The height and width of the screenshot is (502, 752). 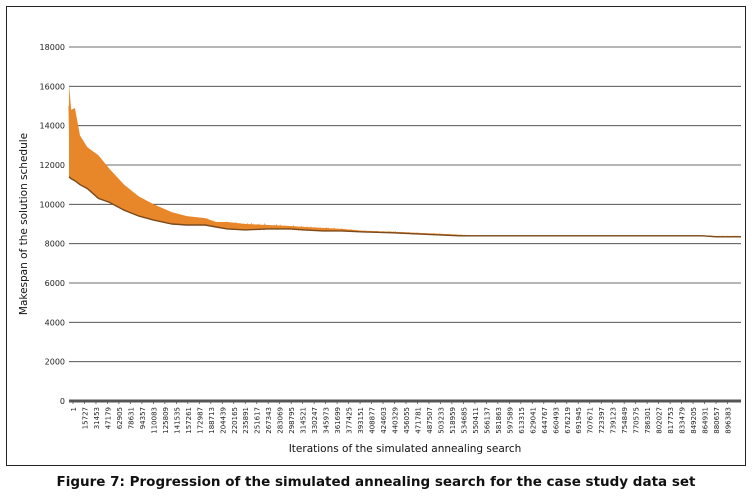 I want to click on series-edge, so click(x=404, y=207).